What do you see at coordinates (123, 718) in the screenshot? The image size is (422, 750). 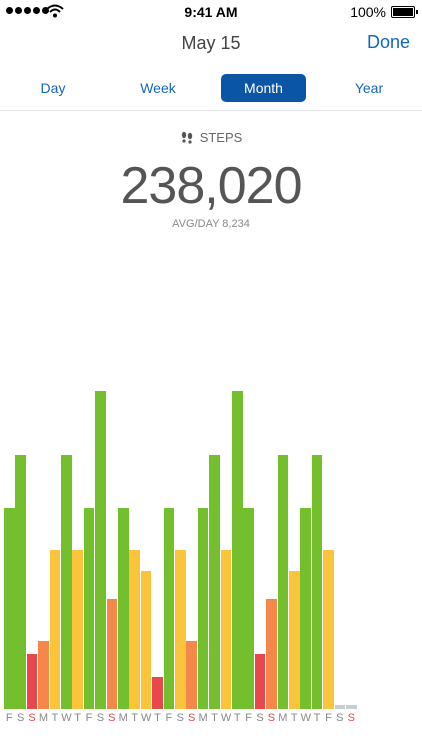 I see `day-label-10: M` at bounding box center [123, 718].